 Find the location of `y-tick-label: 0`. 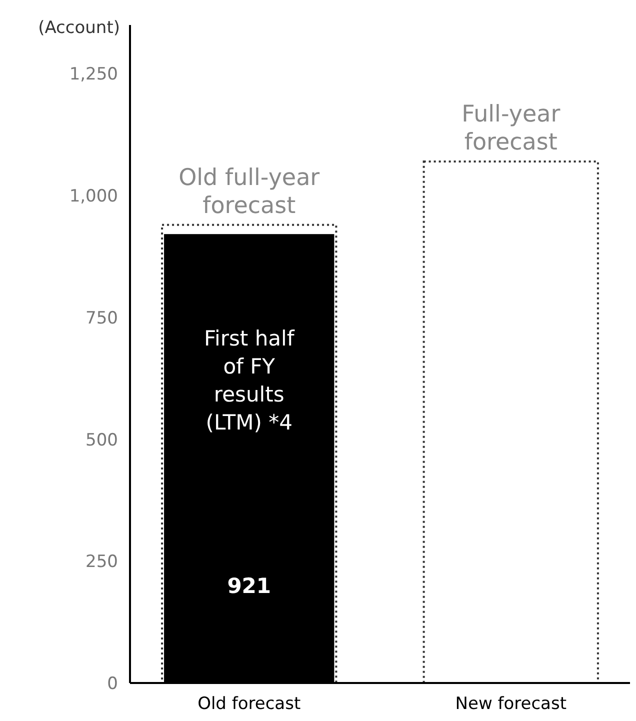

y-tick-label: 0 is located at coordinates (112, 684).